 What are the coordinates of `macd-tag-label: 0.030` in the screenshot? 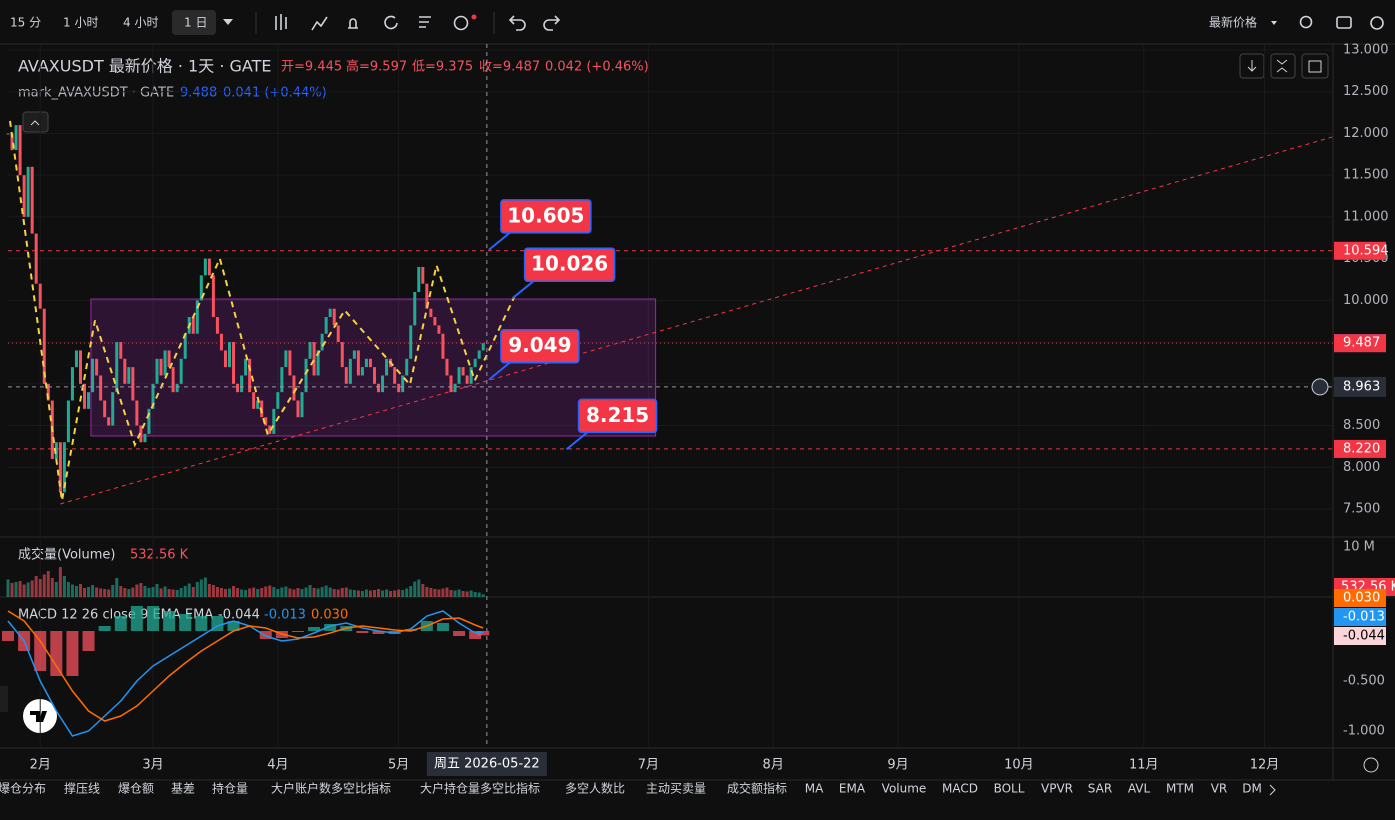 It's located at (1361, 598).